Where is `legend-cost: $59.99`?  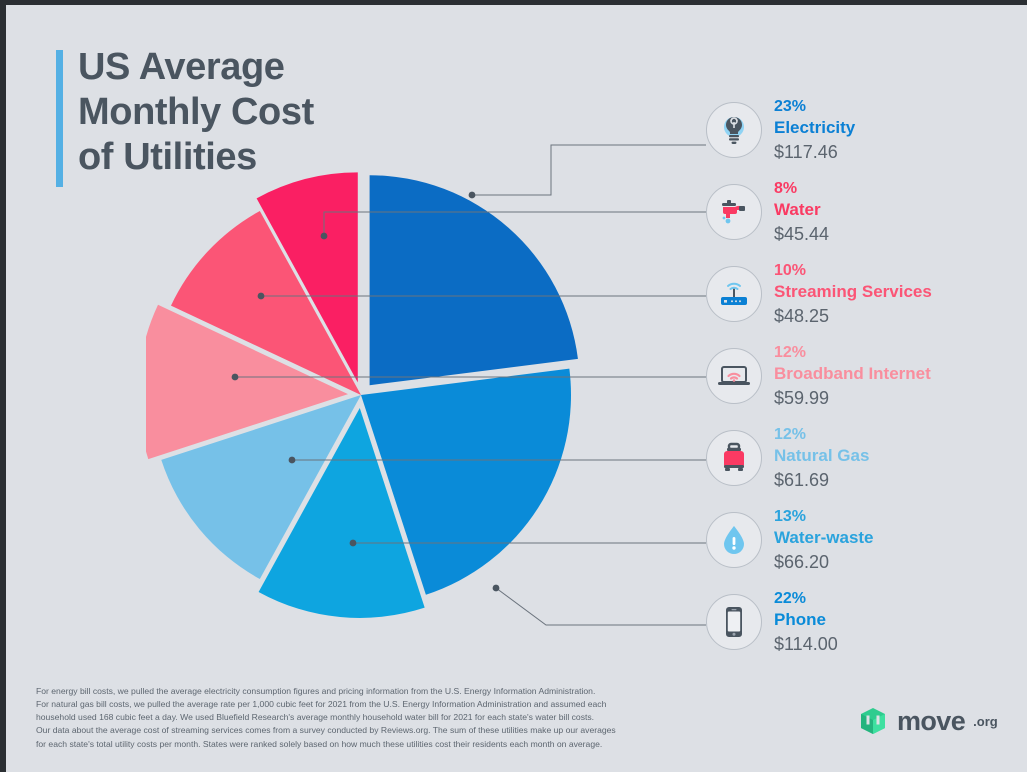 legend-cost: $59.99 is located at coordinates (802, 397).